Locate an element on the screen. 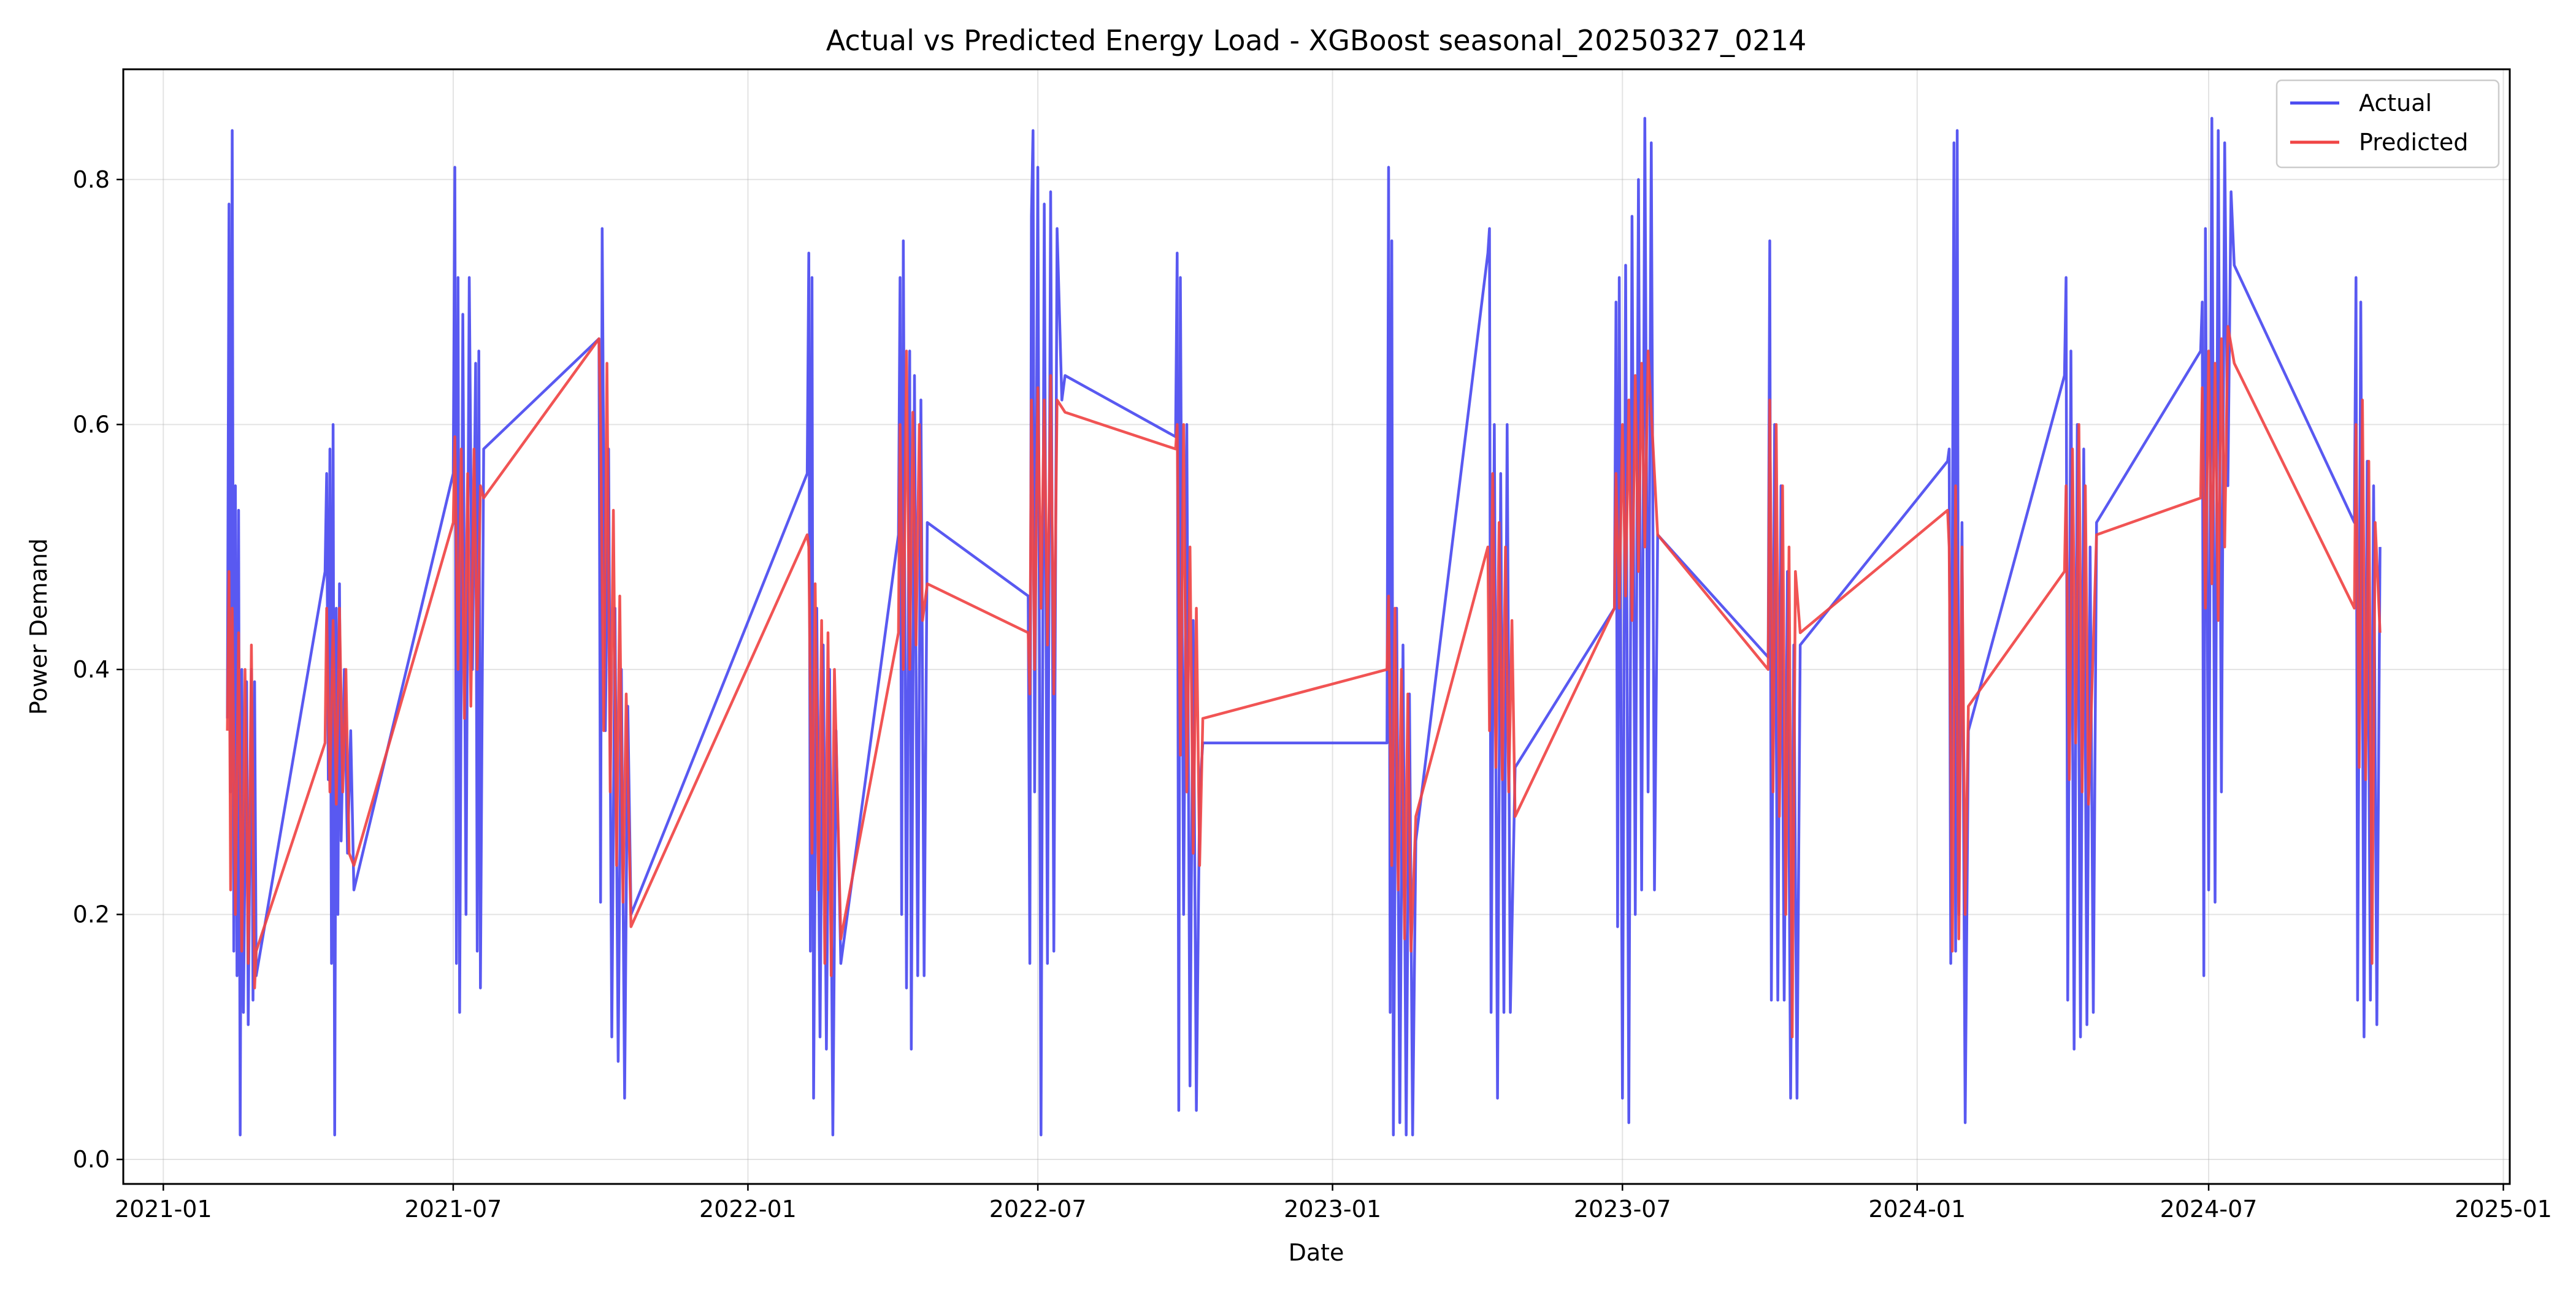 The height and width of the screenshot is (1290, 2576). y-tick-label: 0.6 is located at coordinates (91, 425).